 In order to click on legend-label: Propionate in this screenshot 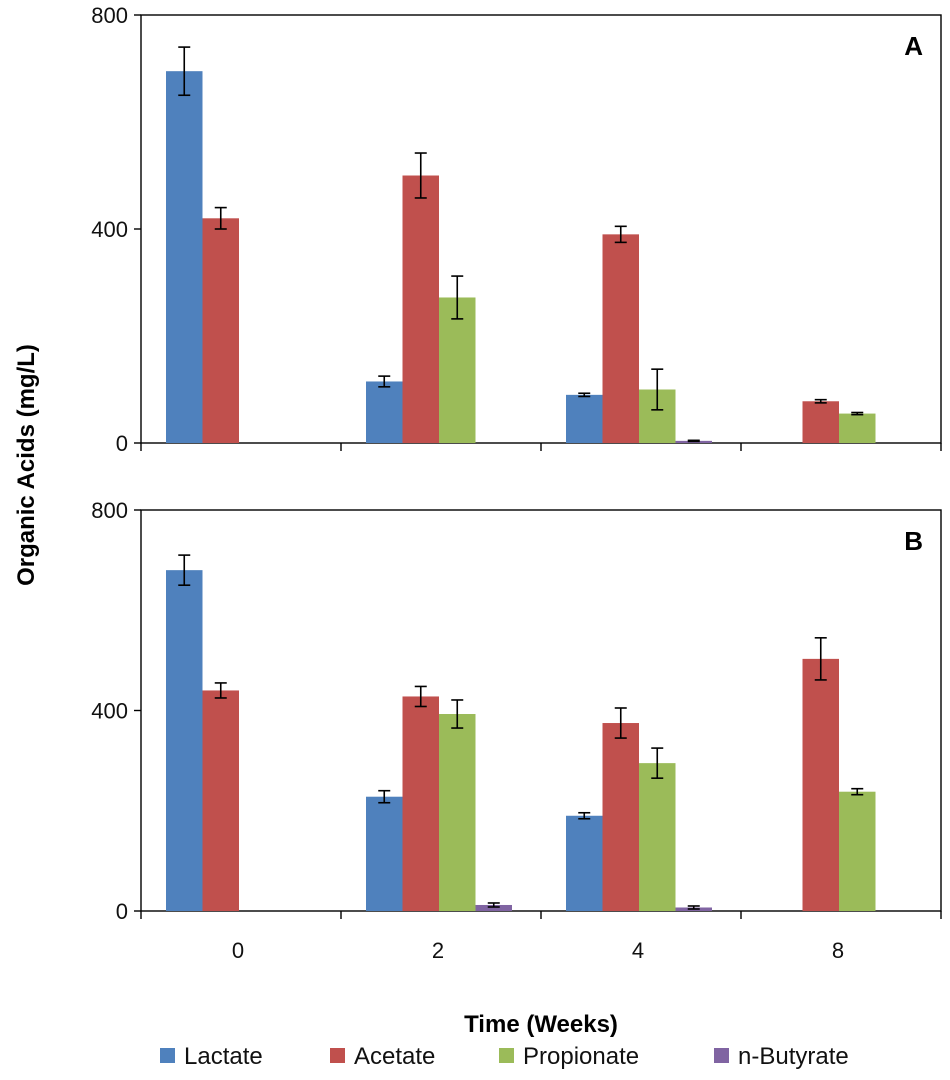, I will do `click(581, 1056)`.